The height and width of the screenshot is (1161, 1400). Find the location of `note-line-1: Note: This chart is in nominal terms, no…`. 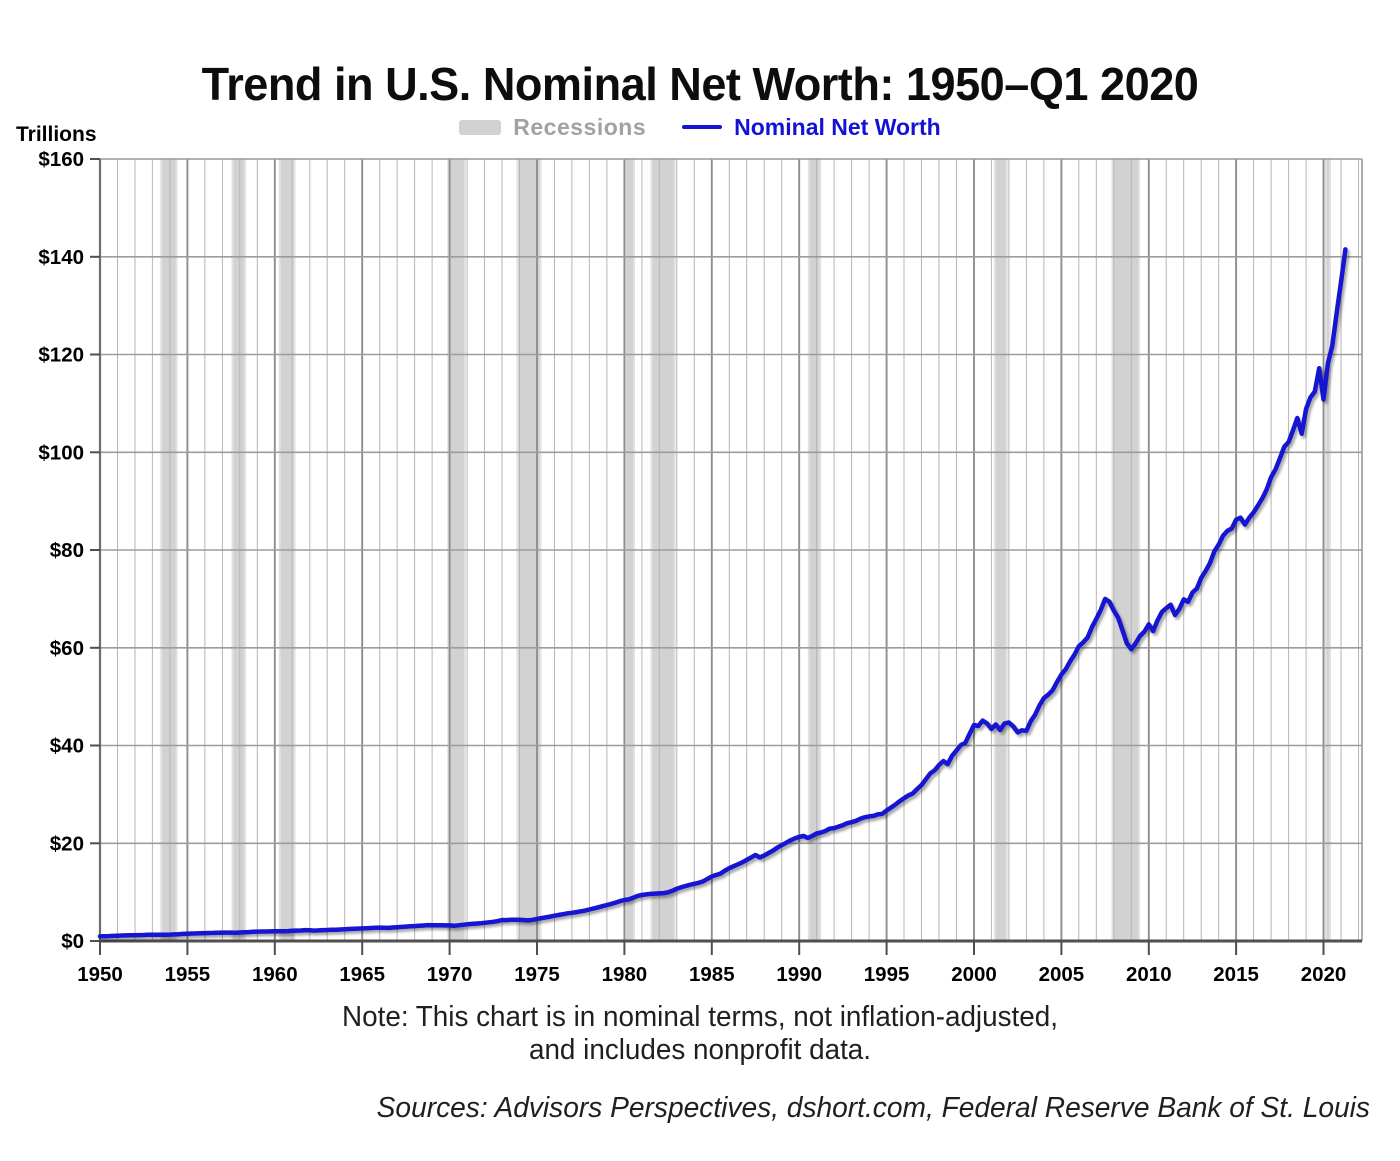

note-line-1: Note: This chart is in nominal terms, no… is located at coordinates (700, 1017).